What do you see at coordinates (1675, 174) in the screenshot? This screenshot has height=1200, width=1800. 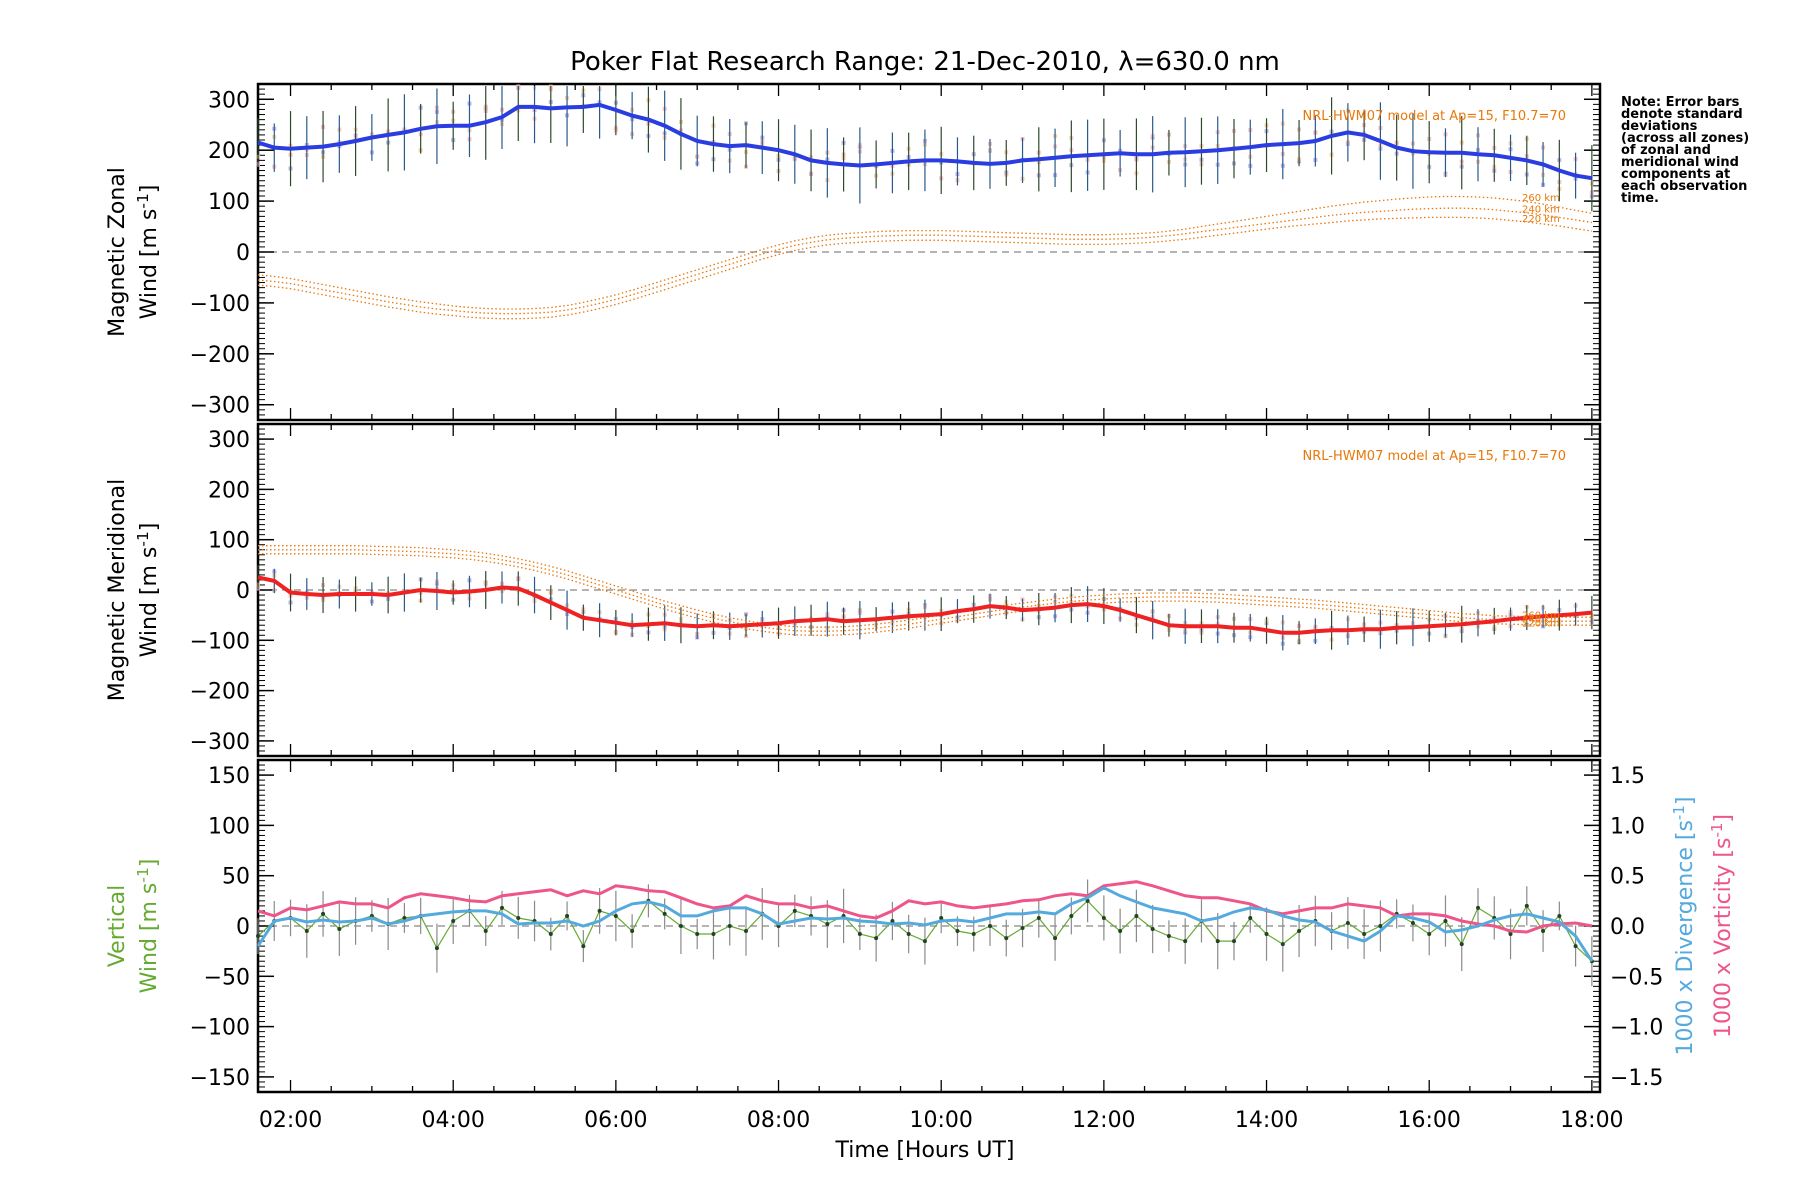 I see `note-line: components at` at bounding box center [1675, 174].